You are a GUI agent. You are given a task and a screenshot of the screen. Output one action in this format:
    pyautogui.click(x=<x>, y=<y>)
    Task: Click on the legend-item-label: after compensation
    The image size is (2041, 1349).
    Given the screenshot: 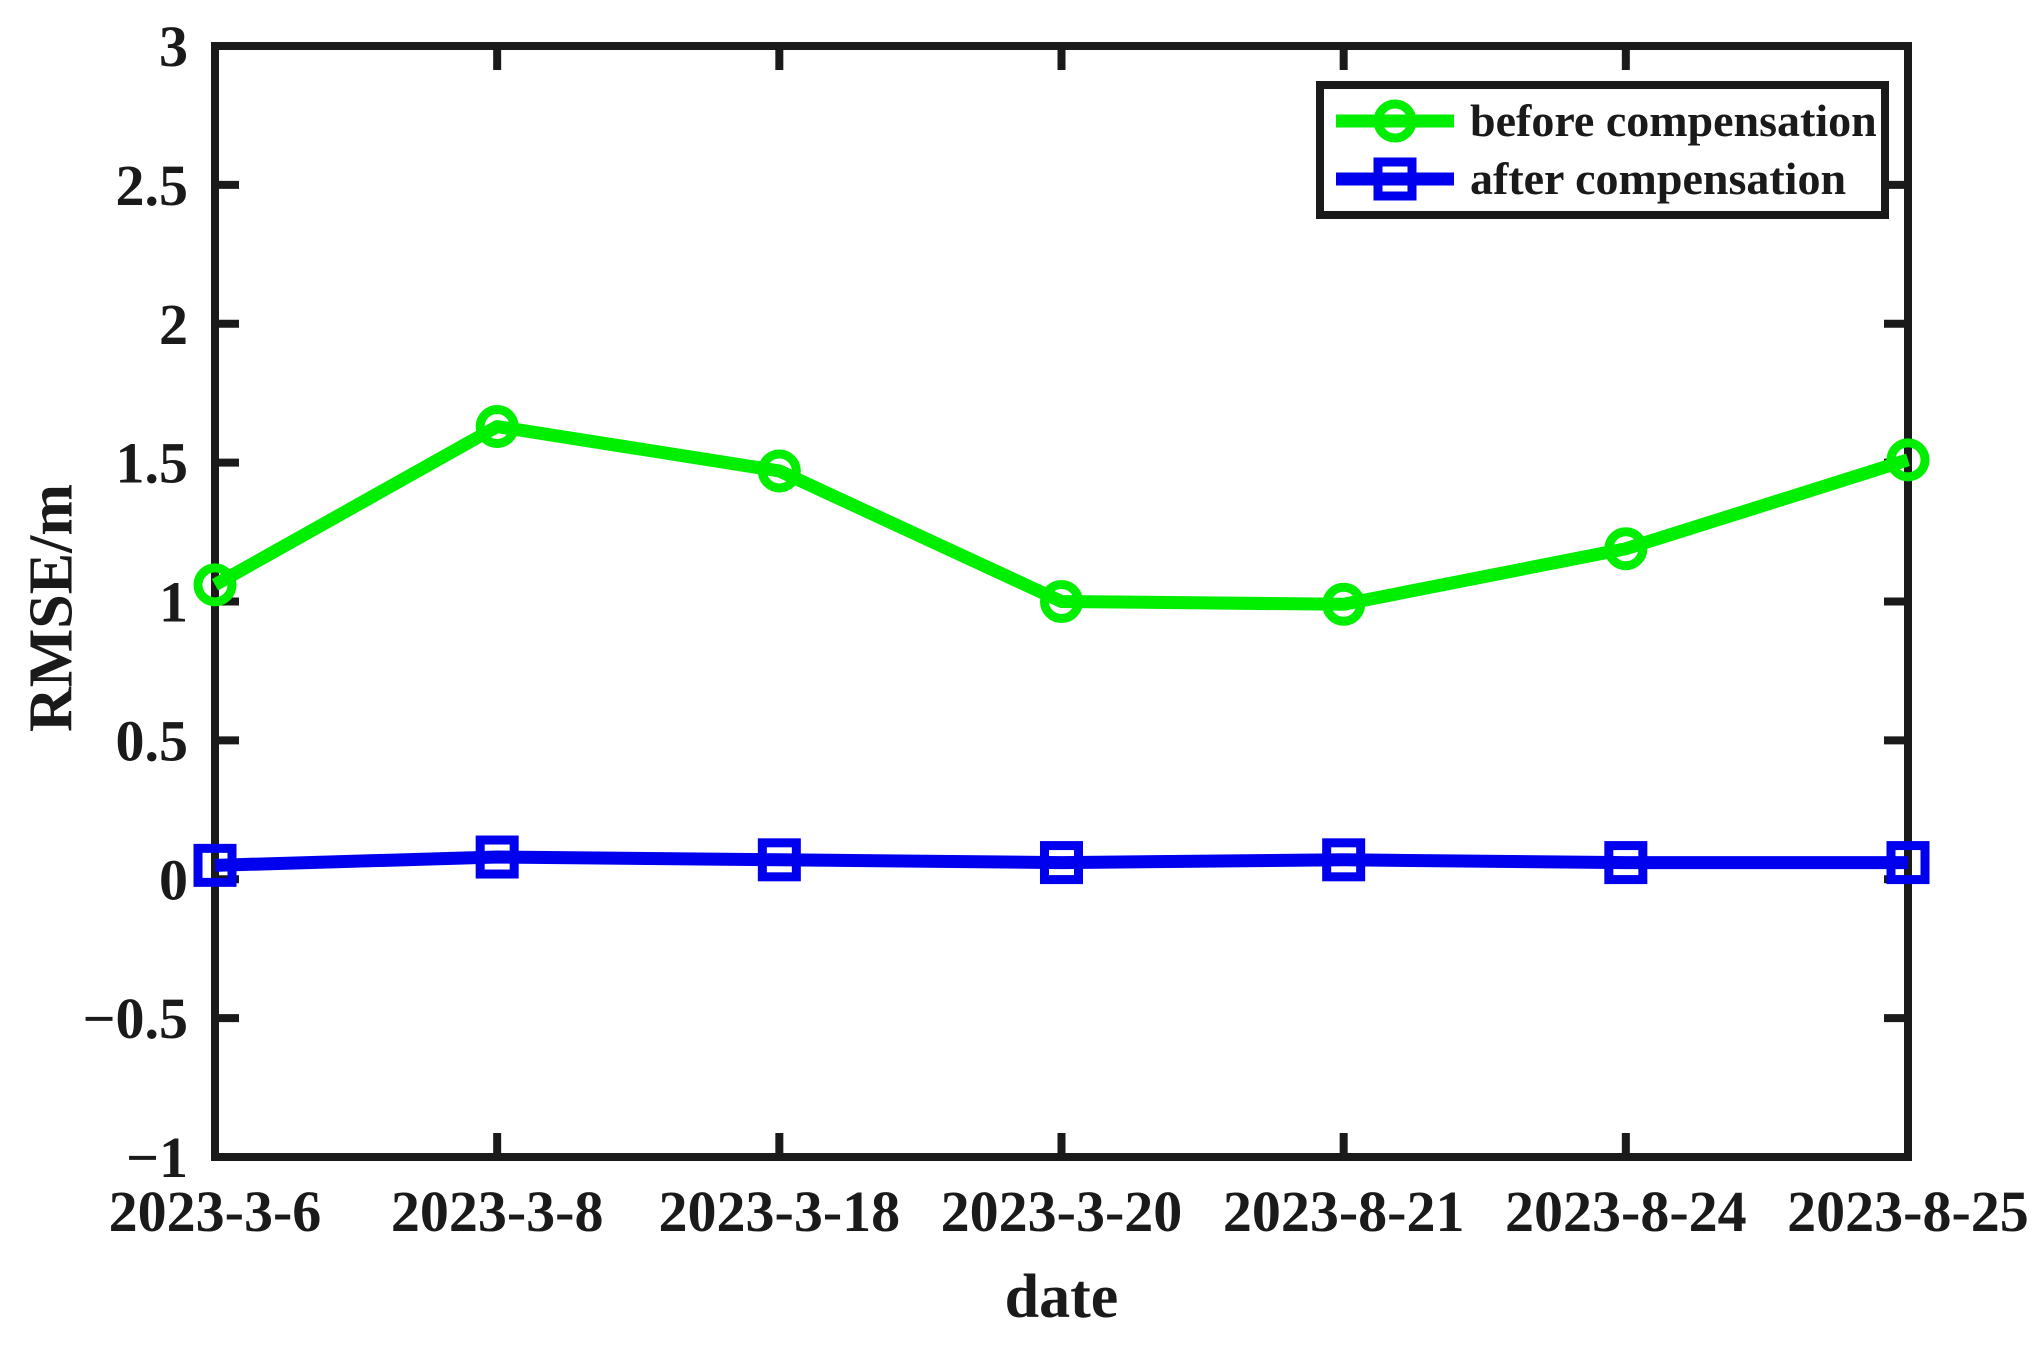 What is the action you would take?
    pyautogui.click(x=1658, y=178)
    